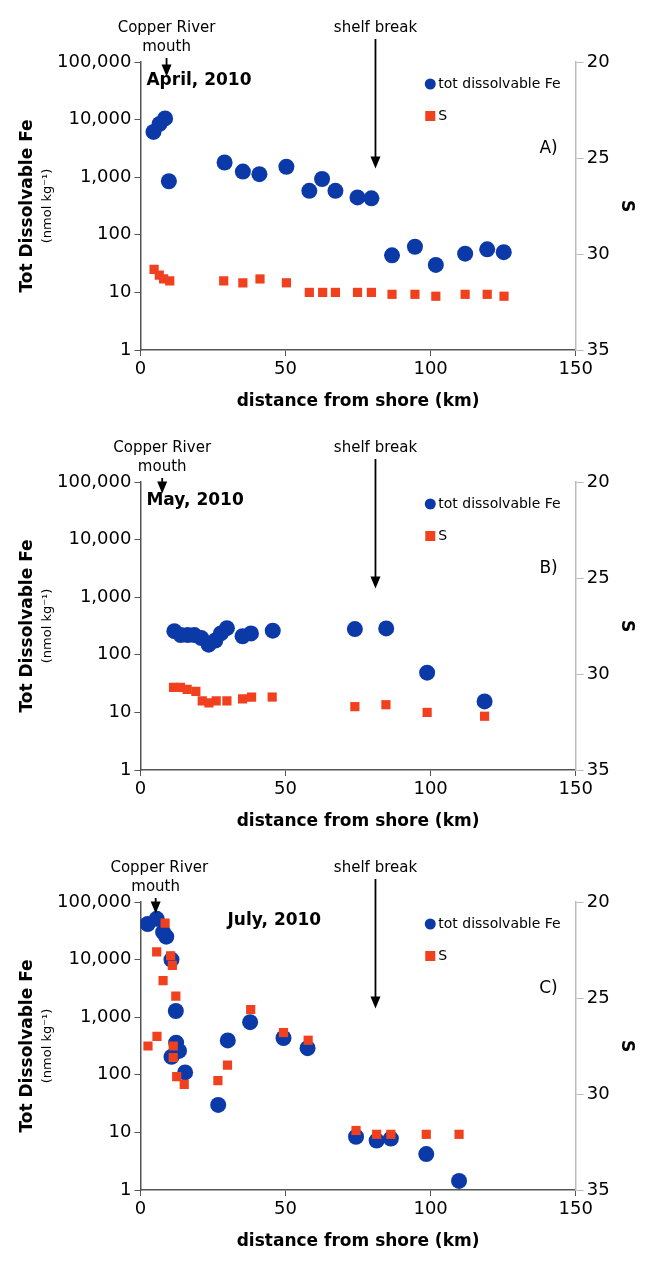 This screenshot has width=649, height=1262. I want to click on annotation: B), so click(548, 566).